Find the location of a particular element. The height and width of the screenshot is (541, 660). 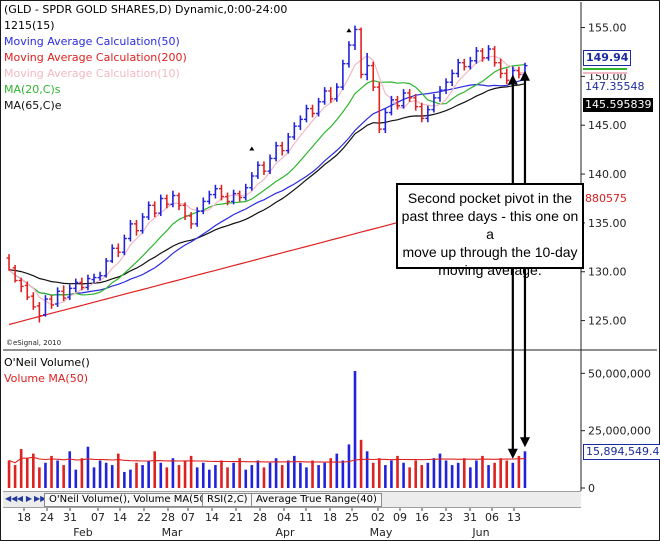

legend-ma200: Moving Average Calculation(200) is located at coordinates (95, 57).